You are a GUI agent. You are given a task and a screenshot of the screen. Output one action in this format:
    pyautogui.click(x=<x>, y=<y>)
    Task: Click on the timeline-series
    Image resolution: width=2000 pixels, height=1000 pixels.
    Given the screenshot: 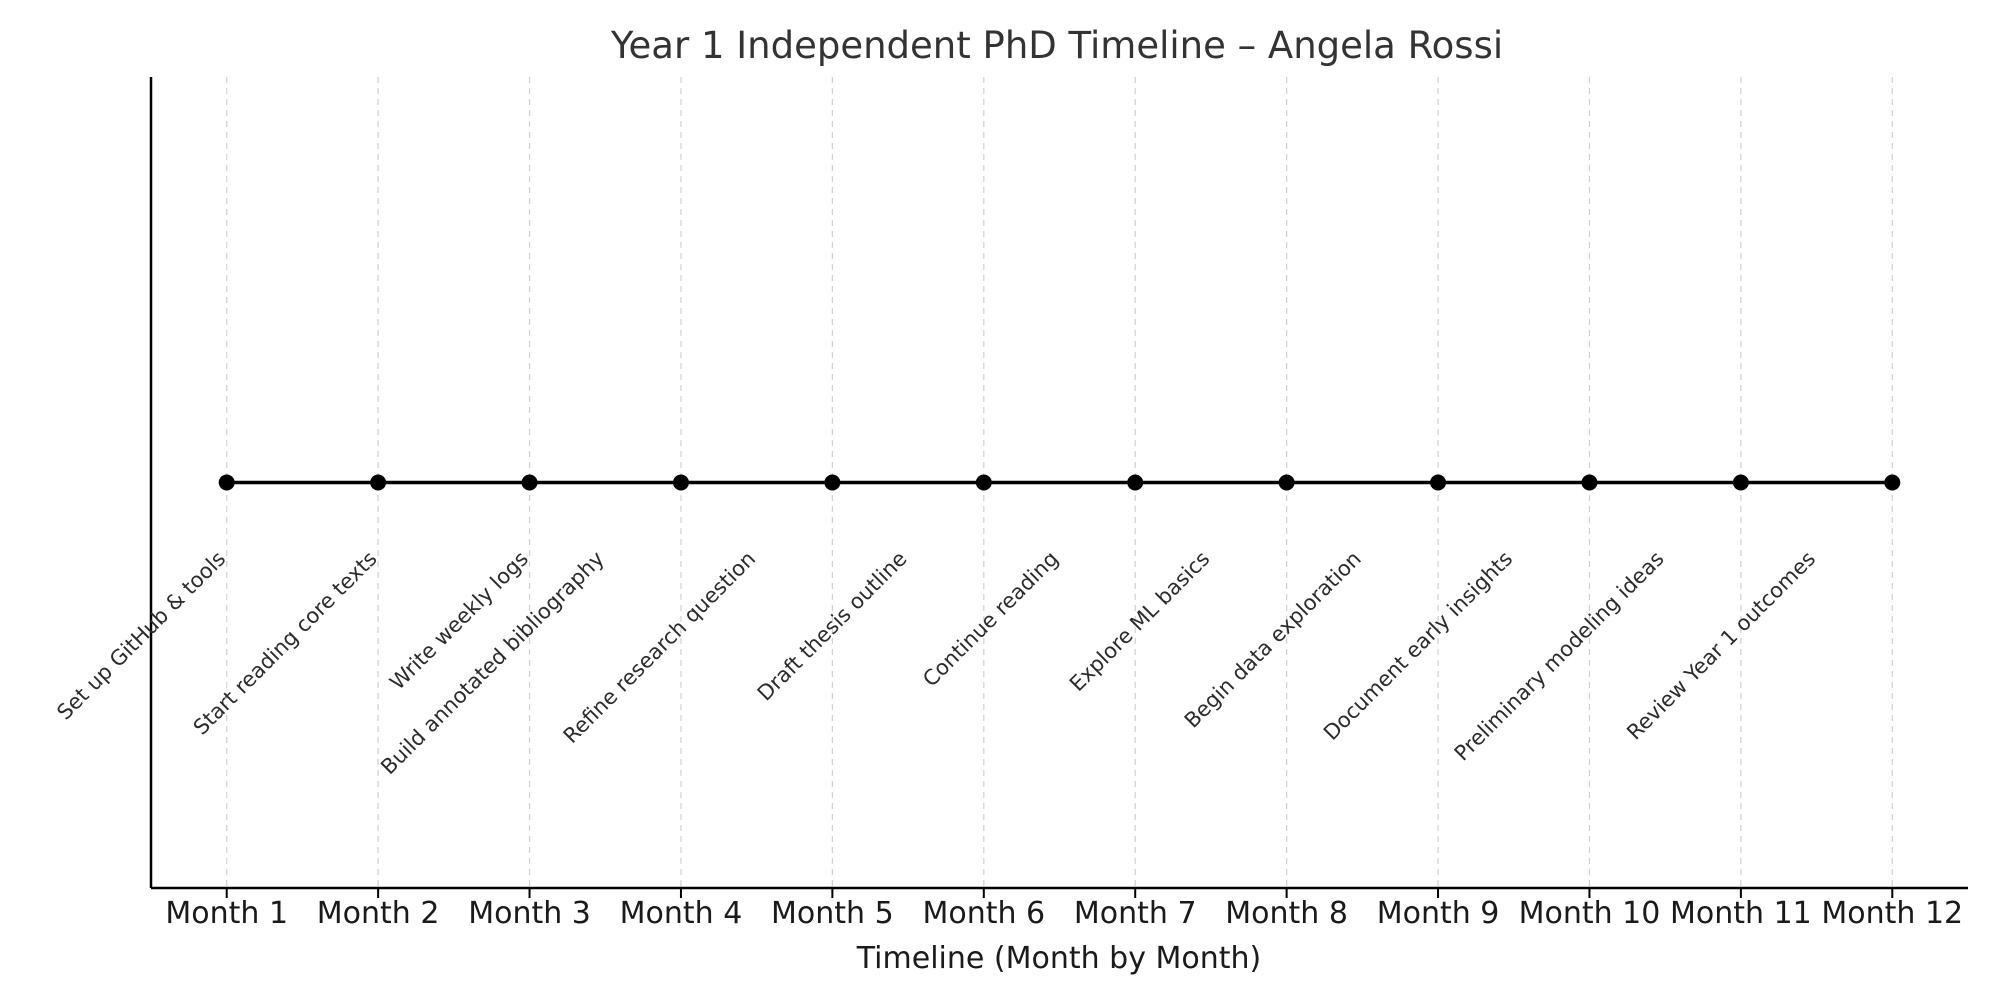 What is the action you would take?
    pyautogui.click(x=1059, y=482)
    